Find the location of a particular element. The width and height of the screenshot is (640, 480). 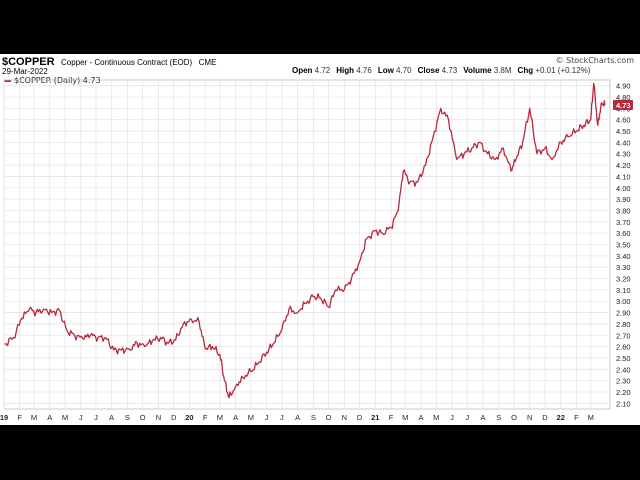

y-tick-label: 3.40 is located at coordinates (623, 256).